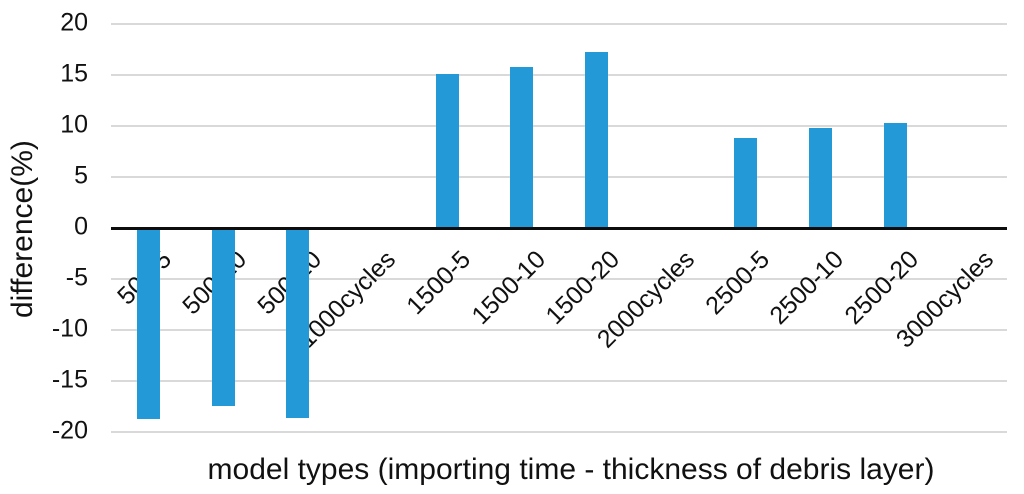 This screenshot has width=1024, height=494. I want to click on y-tick-label: 15, so click(74, 73).